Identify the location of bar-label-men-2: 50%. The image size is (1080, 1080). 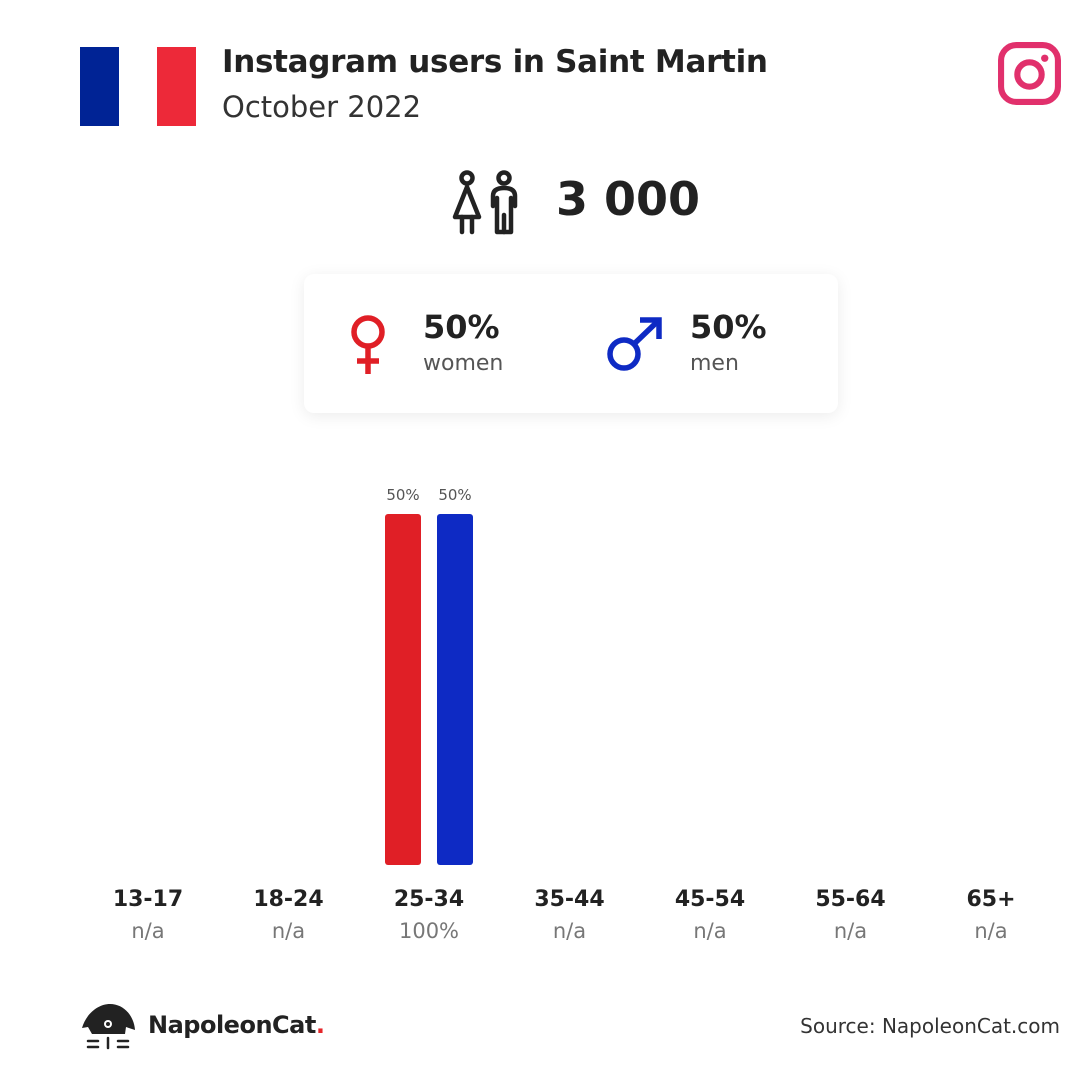
(454, 495).